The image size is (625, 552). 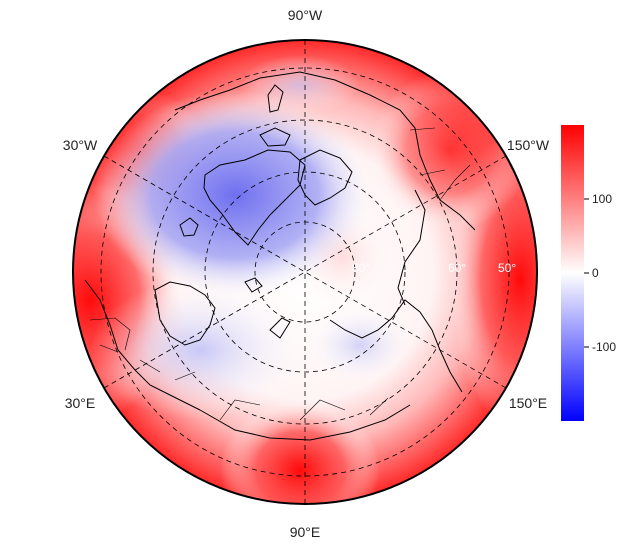 I want to click on colorbar-tick-label: 100, so click(x=602, y=199).